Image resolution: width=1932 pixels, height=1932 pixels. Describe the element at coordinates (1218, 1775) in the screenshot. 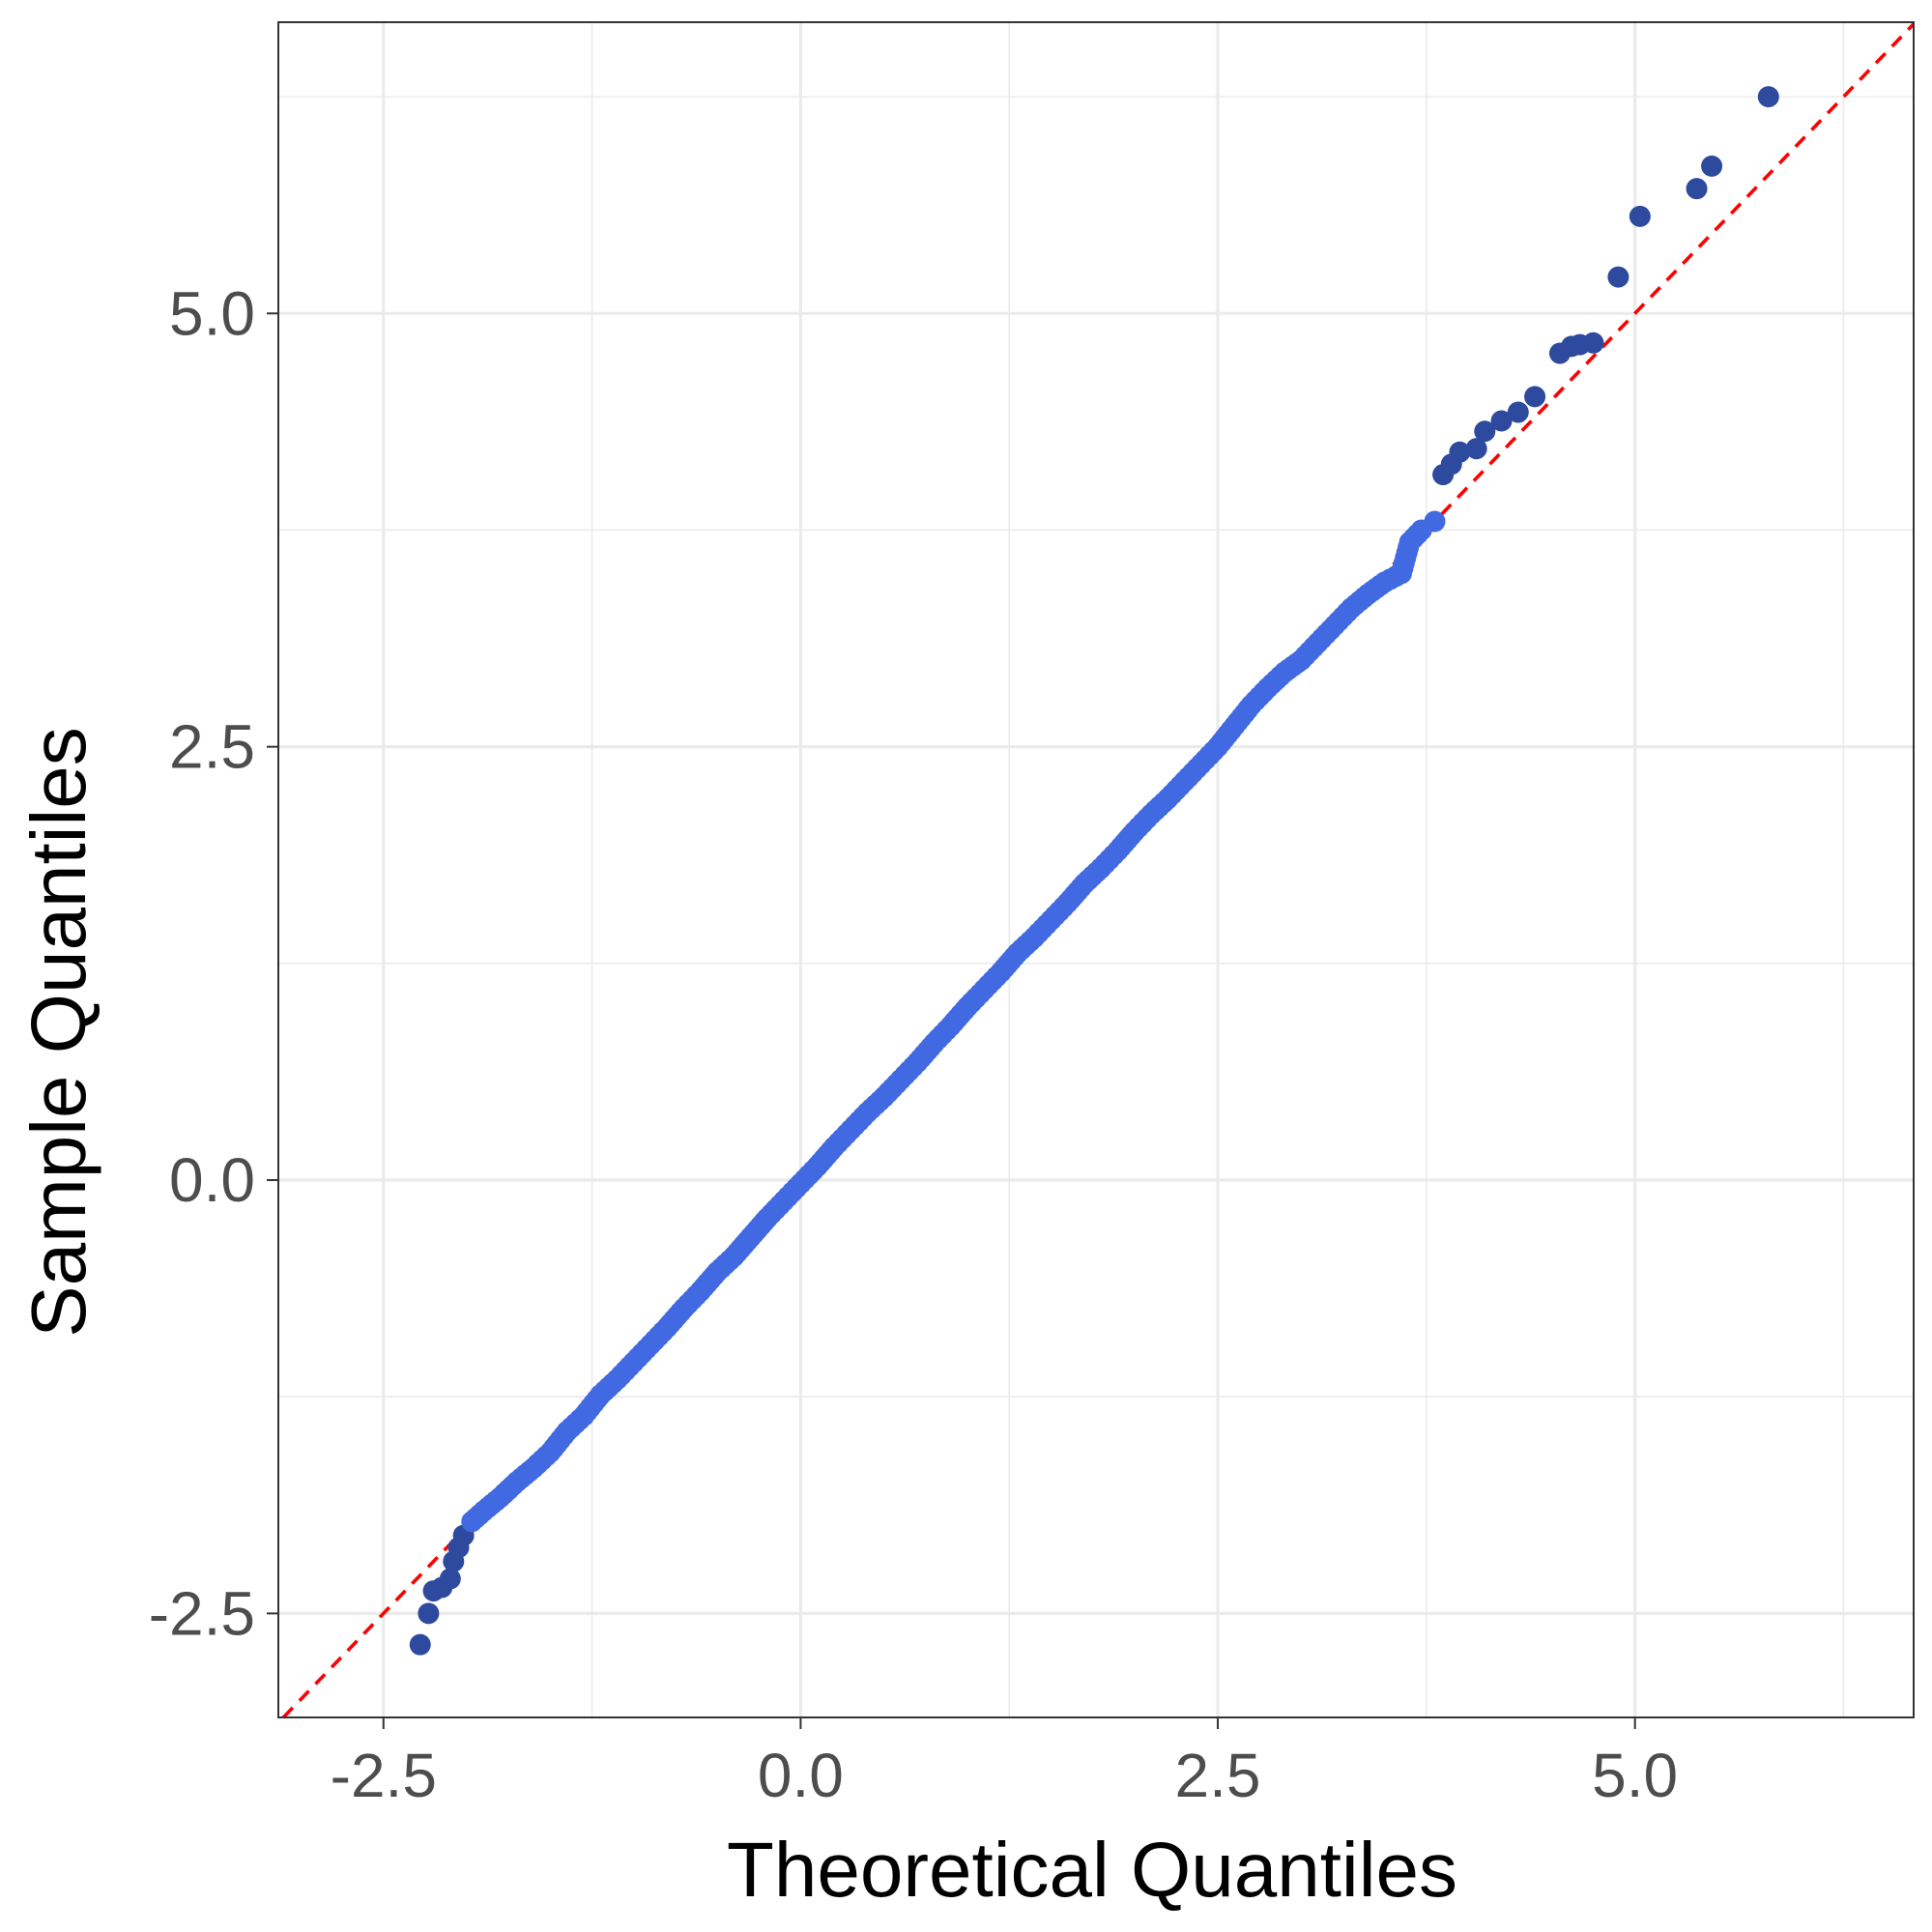

I see `x-tick-label: 2.5` at that location.